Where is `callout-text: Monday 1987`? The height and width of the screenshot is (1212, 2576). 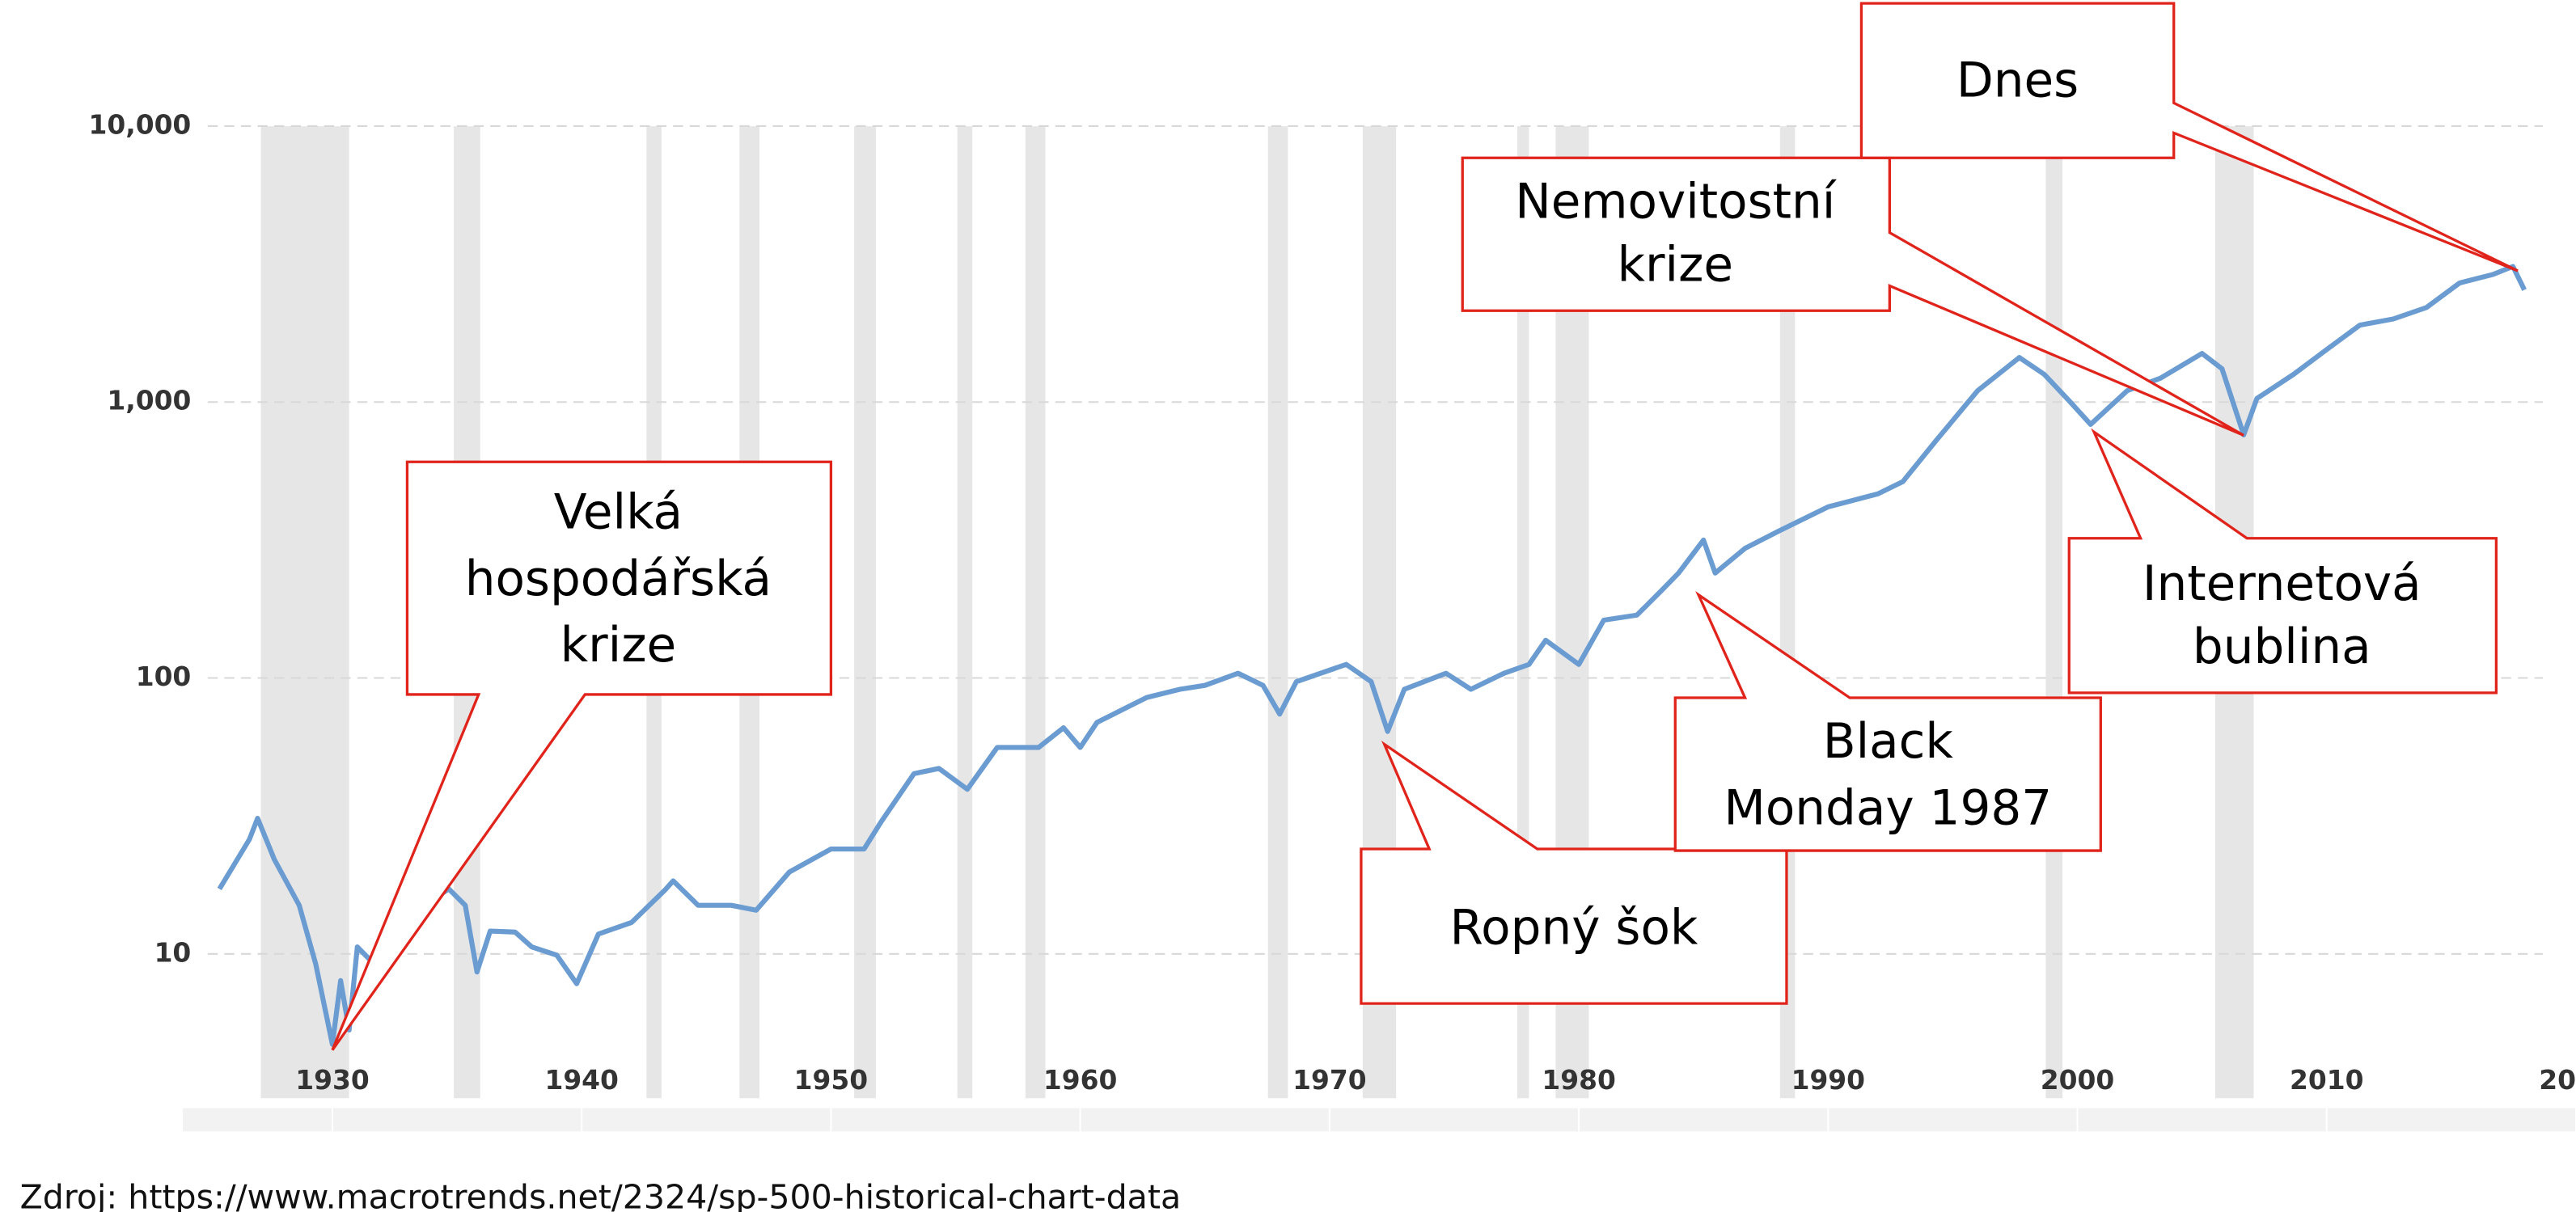 callout-text: Monday 1987 is located at coordinates (1888, 808).